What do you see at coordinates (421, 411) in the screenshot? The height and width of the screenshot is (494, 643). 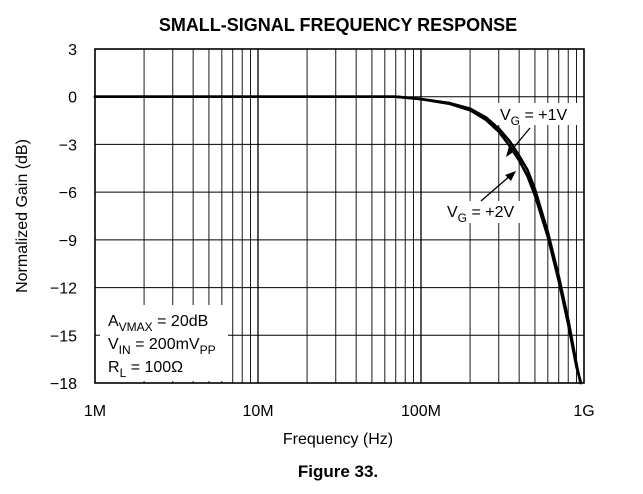 I see `x-tick-label: 100M` at bounding box center [421, 411].